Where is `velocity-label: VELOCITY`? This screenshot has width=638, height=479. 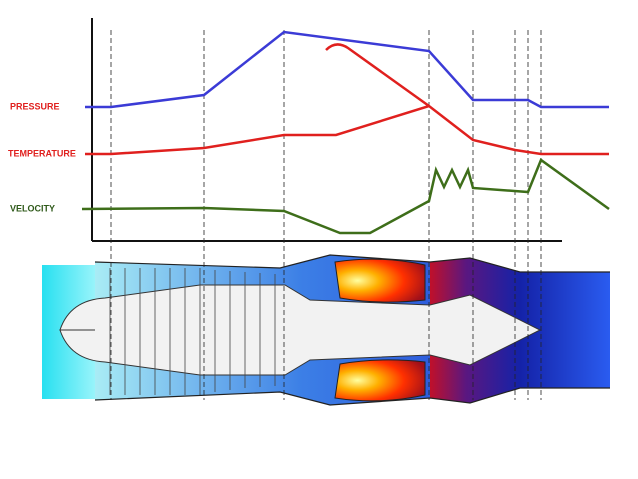 velocity-label: VELOCITY is located at coordinates (32, 208).